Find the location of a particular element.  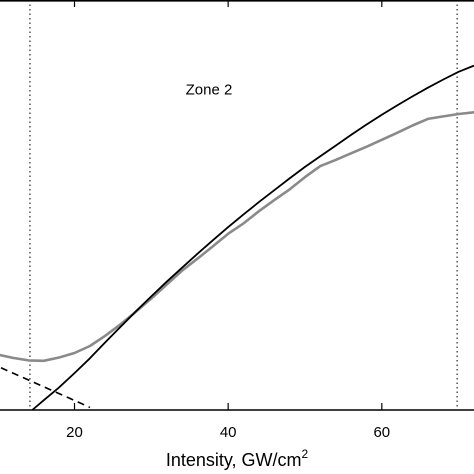

asymptote-dashed-line is located at coordinates (45, 387).